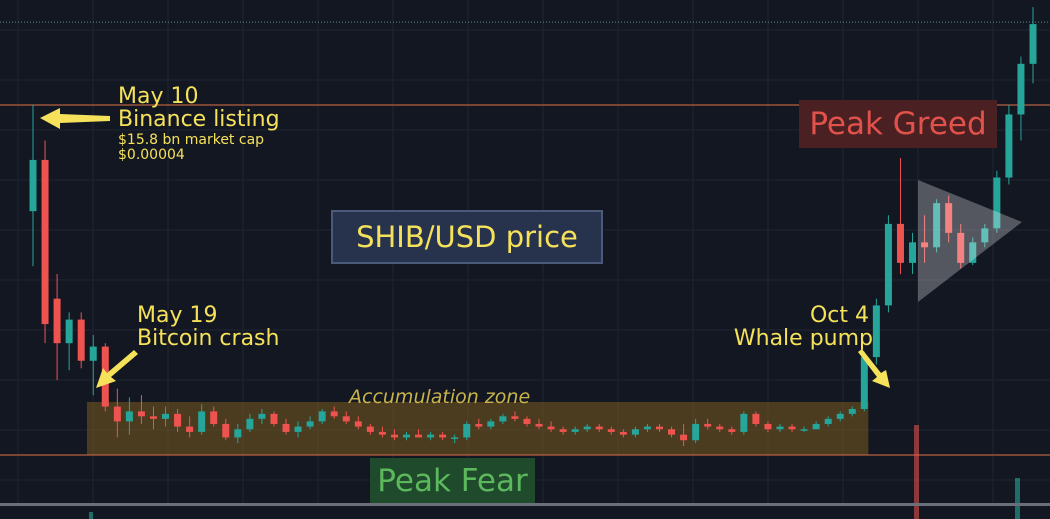  What do you see at coordinates (803, 339) in the screenshot?
I see `oct4-event: Whale pump` at bounding box center [803, 339].